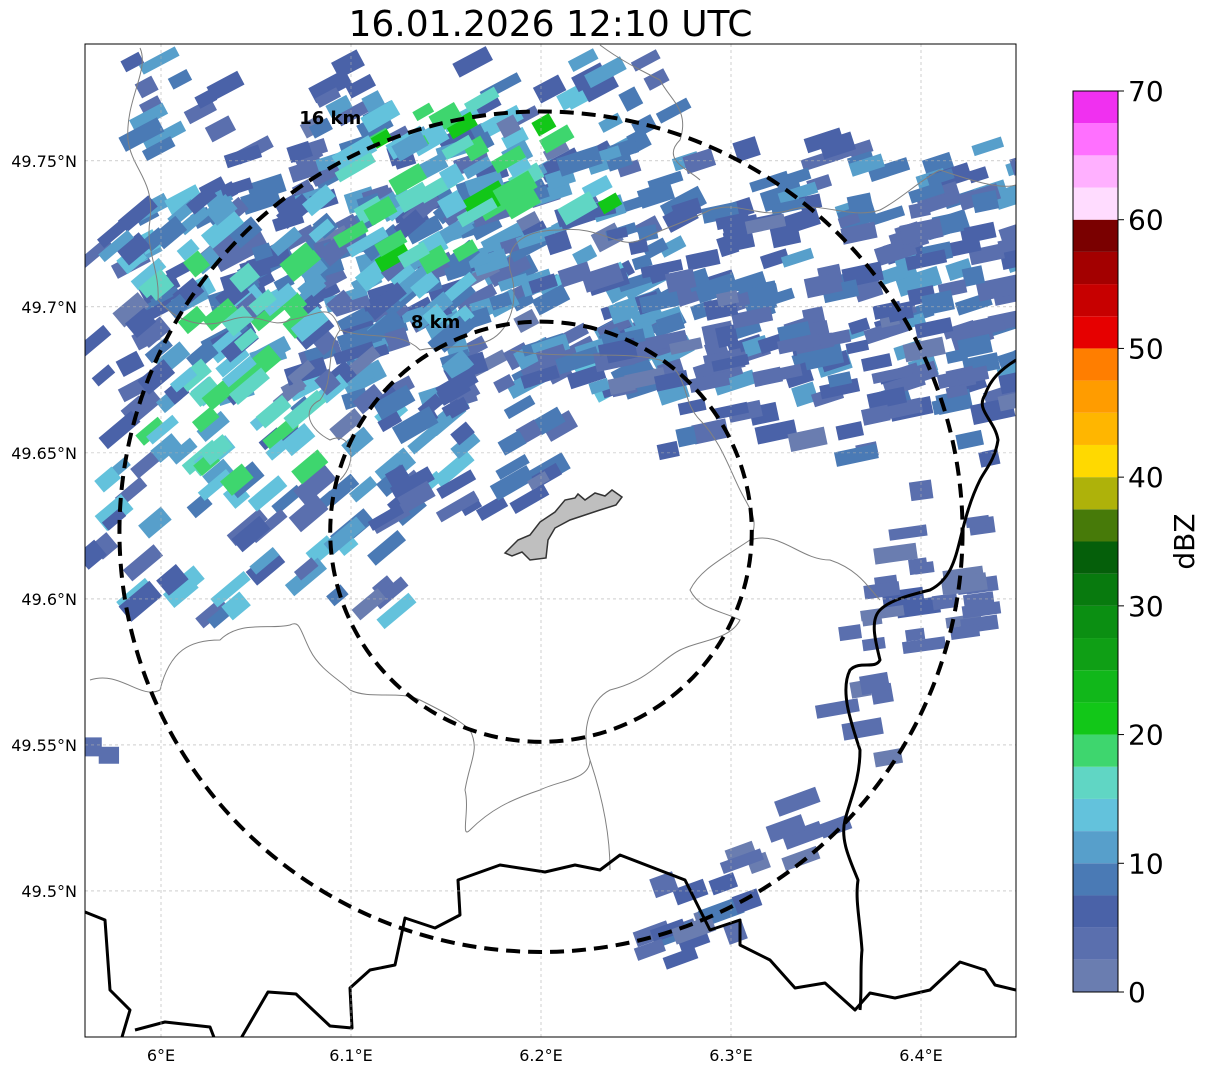 The height and width of the screenshot is (1073, 1207). What do you see at coordinates (1095, 541) in the screenshot?
I see `colorbar-frame` at bounding box center [1095, 541].